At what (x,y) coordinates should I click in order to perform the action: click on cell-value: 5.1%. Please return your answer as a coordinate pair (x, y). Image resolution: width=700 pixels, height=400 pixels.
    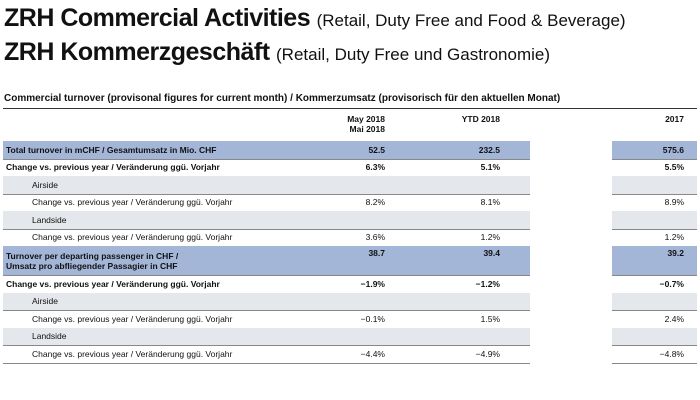
    Looking at the image, I should click on (490, 167).